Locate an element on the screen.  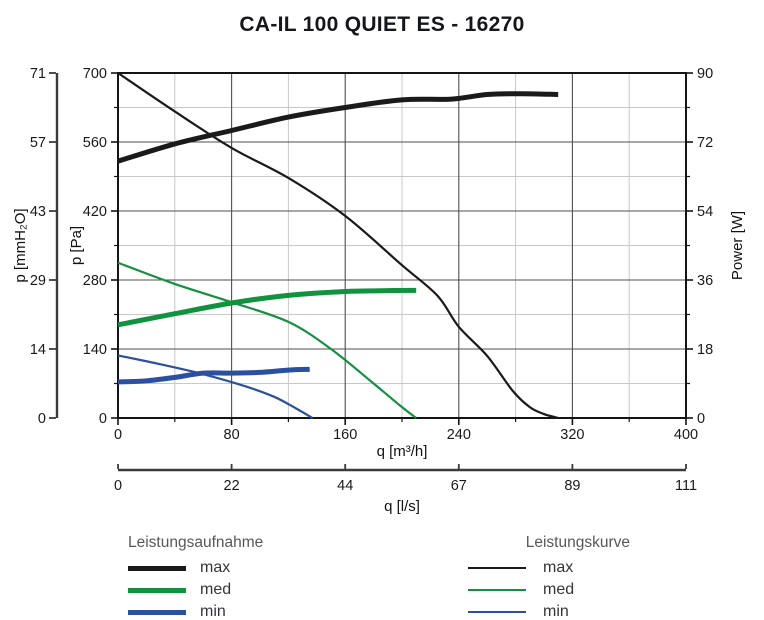
x-axis-ls: 0 22 44 67 89 111 is located at coordinates (405, 479).